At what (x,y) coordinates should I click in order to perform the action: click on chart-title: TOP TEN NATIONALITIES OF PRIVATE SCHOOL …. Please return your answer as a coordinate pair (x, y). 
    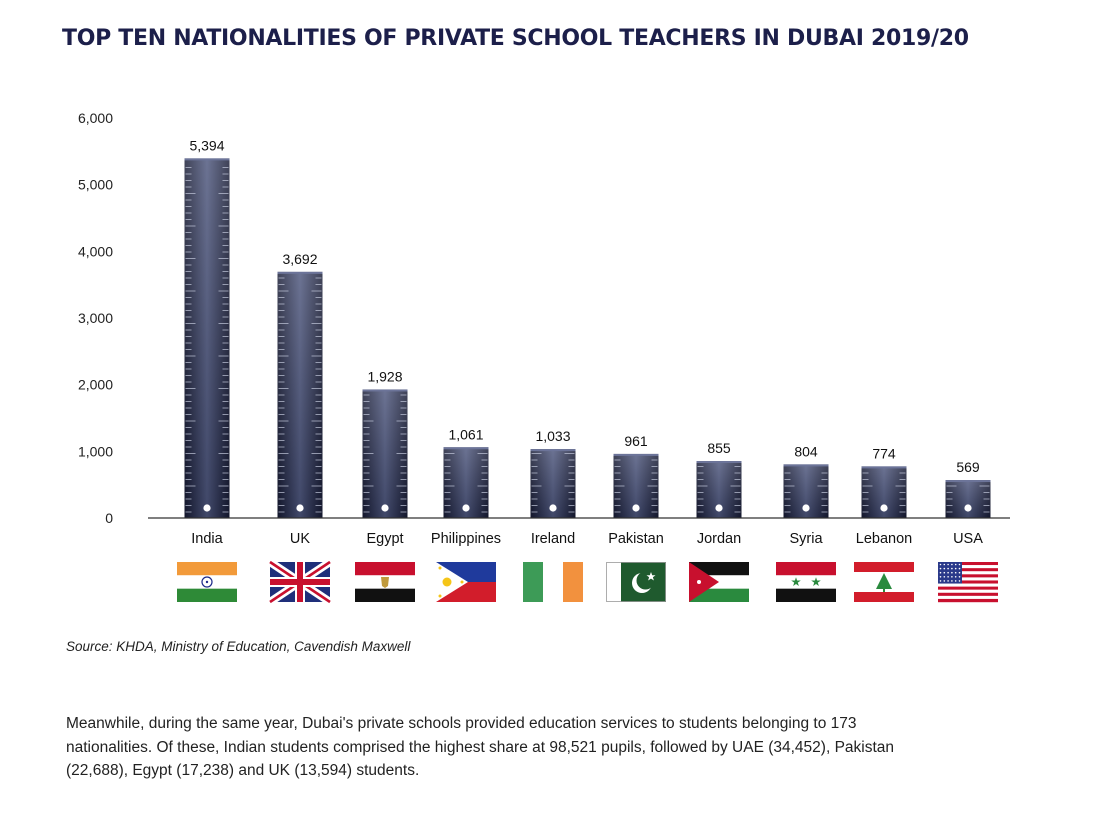
    Looking at the image, I should click on (515, 38).